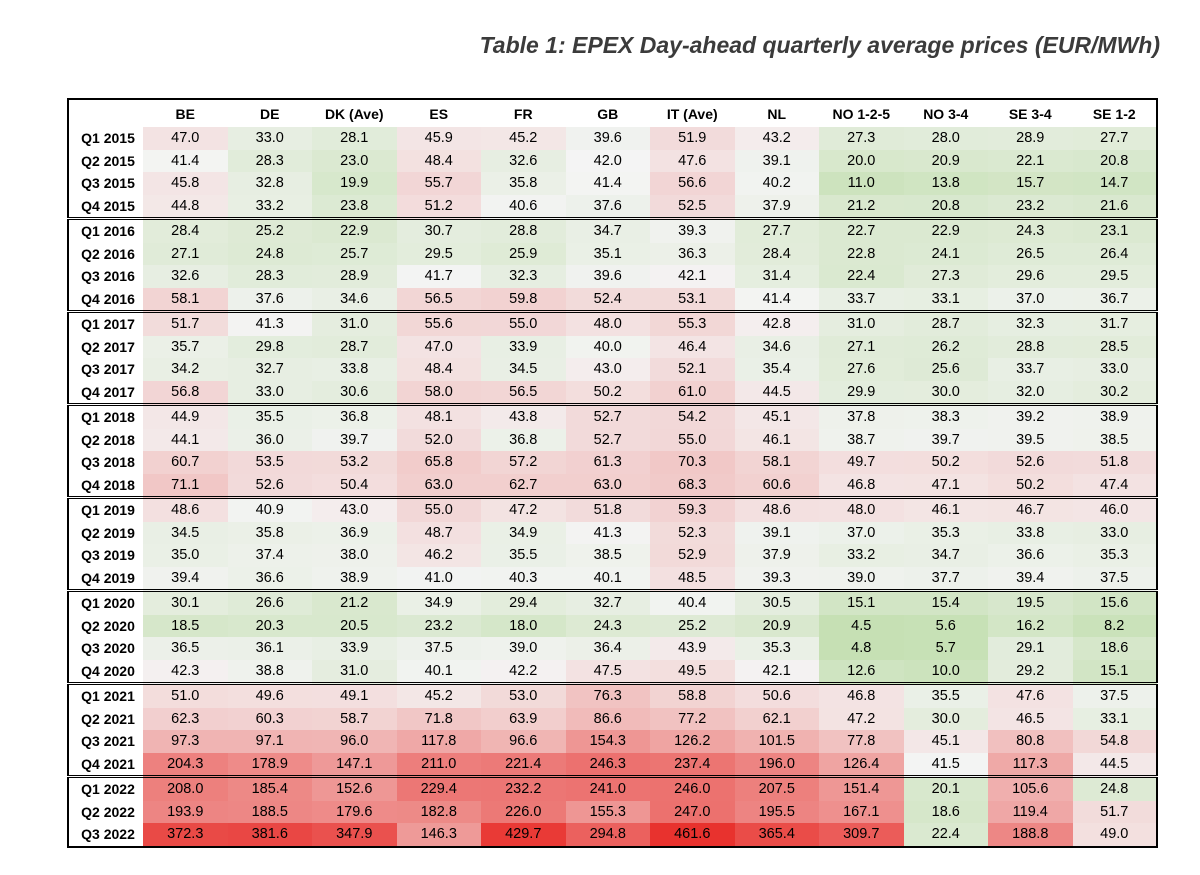 Image resolution: width=1200 pixels, height=875 pixels. What do you see at coordinates (1114, 439) in the screenshot?
I see `price-cell: 38.5` at bounding box center [1114, 439].